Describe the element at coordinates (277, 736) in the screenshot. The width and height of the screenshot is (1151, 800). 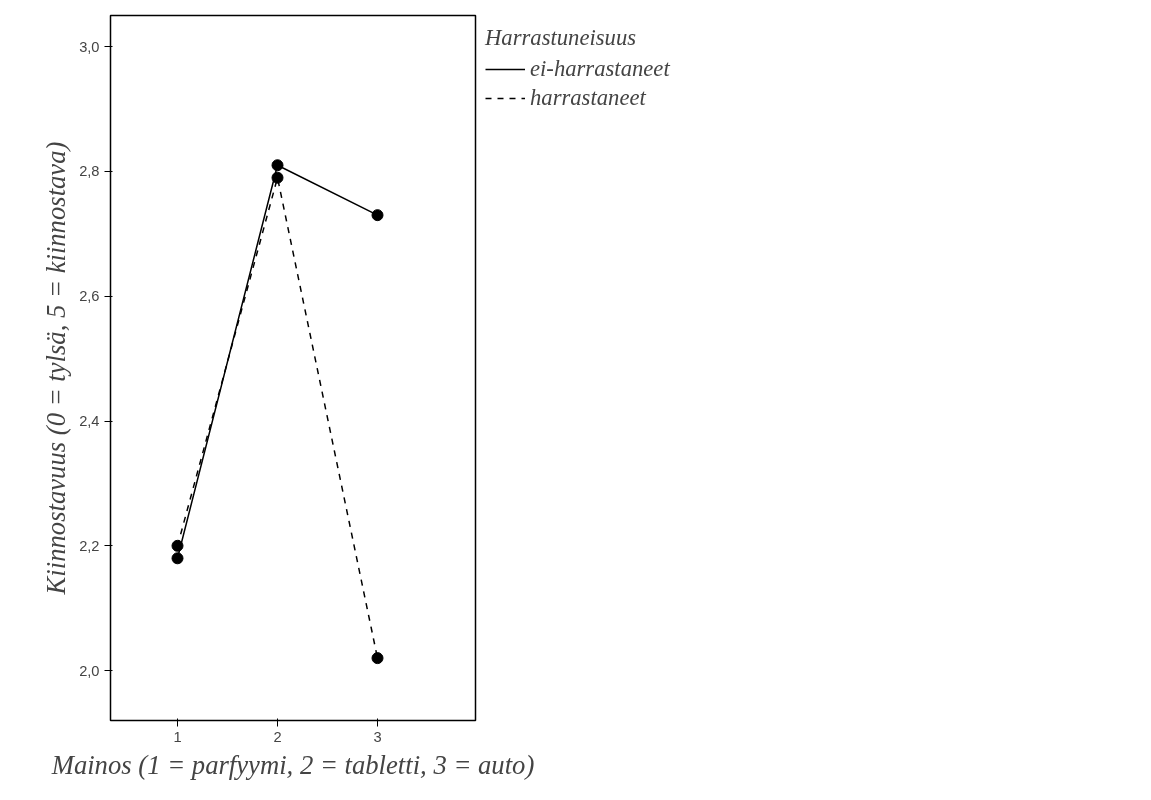
I see `x-tick-label: 2` at that location.